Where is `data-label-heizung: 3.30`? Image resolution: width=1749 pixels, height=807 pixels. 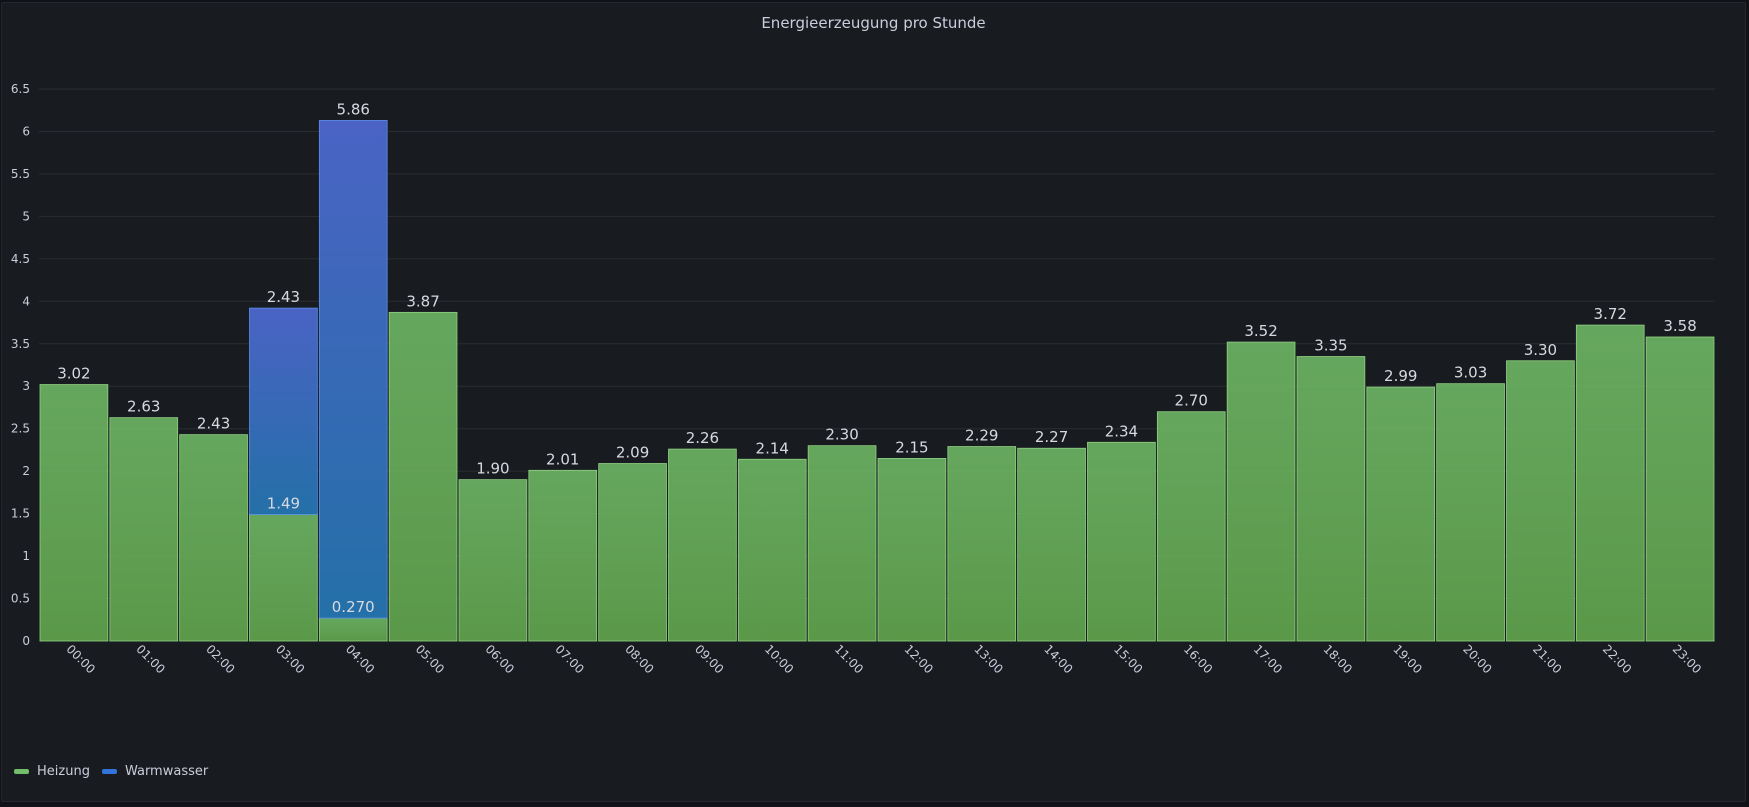
data-label-heizung: 3.30 is located at coordinates (1540, 350).